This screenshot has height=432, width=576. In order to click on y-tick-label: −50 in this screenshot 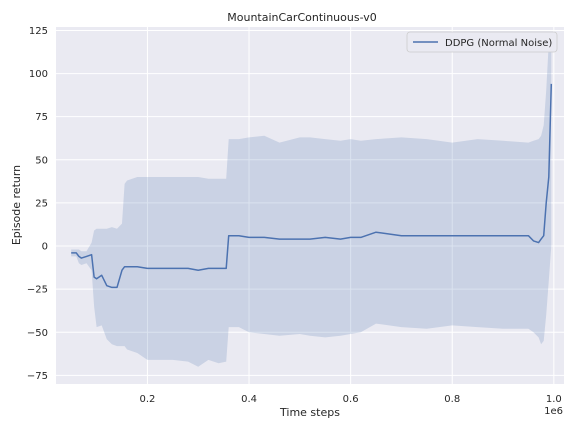, I will do `click(37, 333)`.